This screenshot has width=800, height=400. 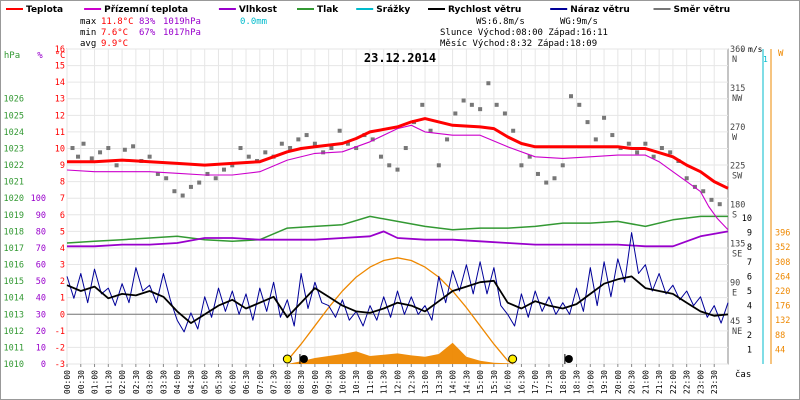 What do you see at coordinates (163, 382) in the screenshot?
I see `x-tick-label: 03:30` at bounding box center [163, 382].